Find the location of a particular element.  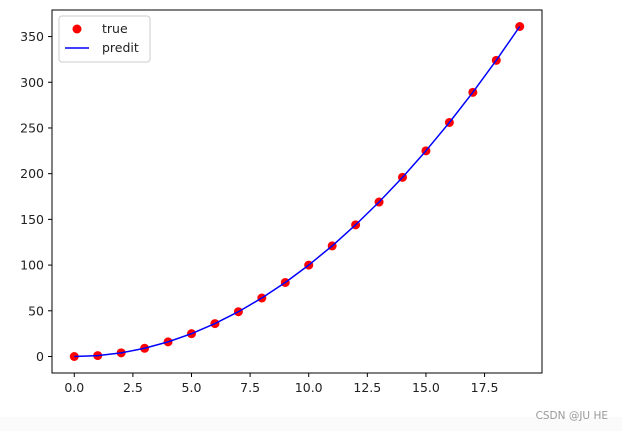

y-tick-label: 250 is located at coordinates (32, 127).